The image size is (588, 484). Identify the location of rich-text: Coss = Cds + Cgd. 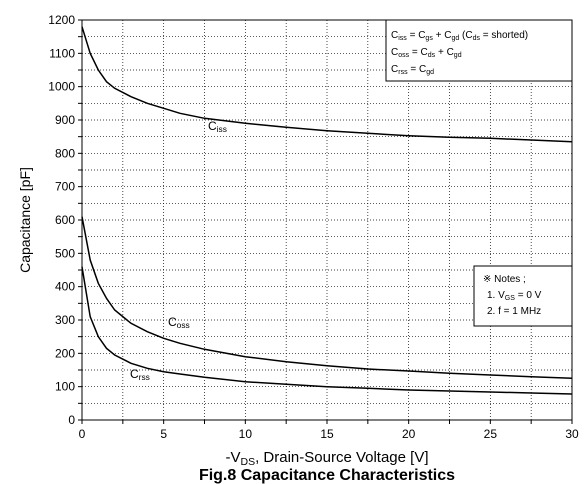
(426, 53).